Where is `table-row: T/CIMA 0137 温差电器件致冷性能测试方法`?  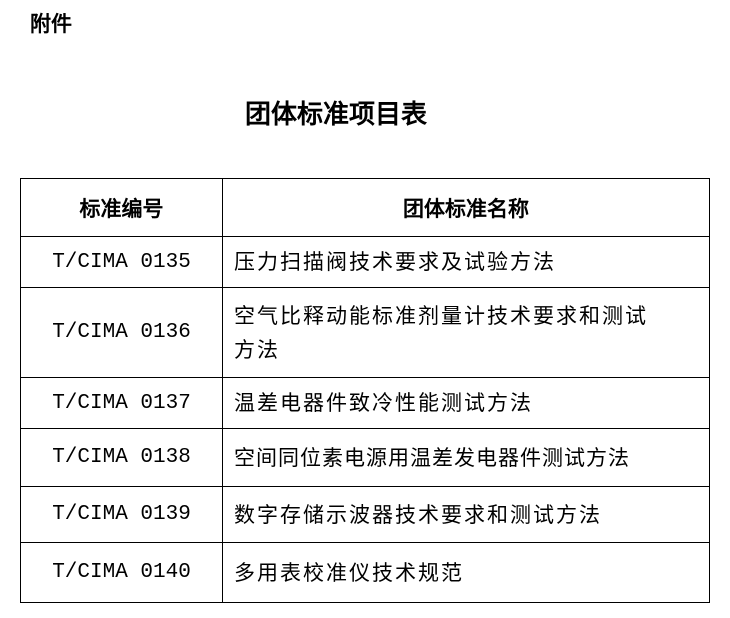
table-row: T/CIMA 0137 温差电器件致冷性能测试方法 is located at coordinates (365, 403).